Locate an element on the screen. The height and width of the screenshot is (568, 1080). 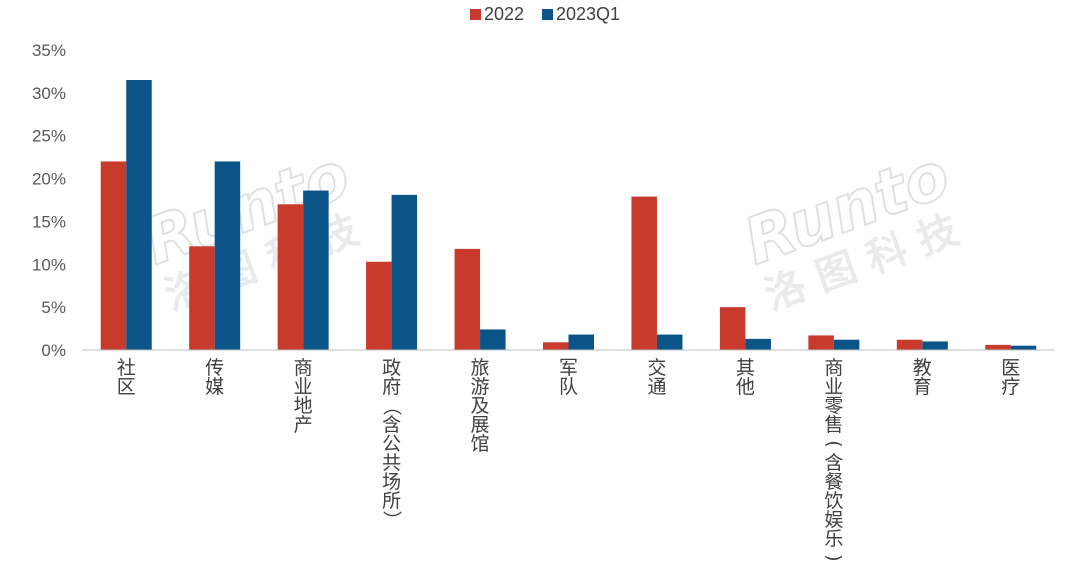
x-category-char: 区 is located at coordinates (126, 387).